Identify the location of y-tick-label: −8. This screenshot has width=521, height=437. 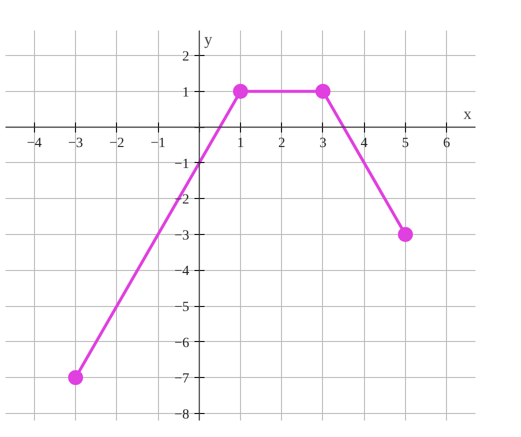
(182, 414).